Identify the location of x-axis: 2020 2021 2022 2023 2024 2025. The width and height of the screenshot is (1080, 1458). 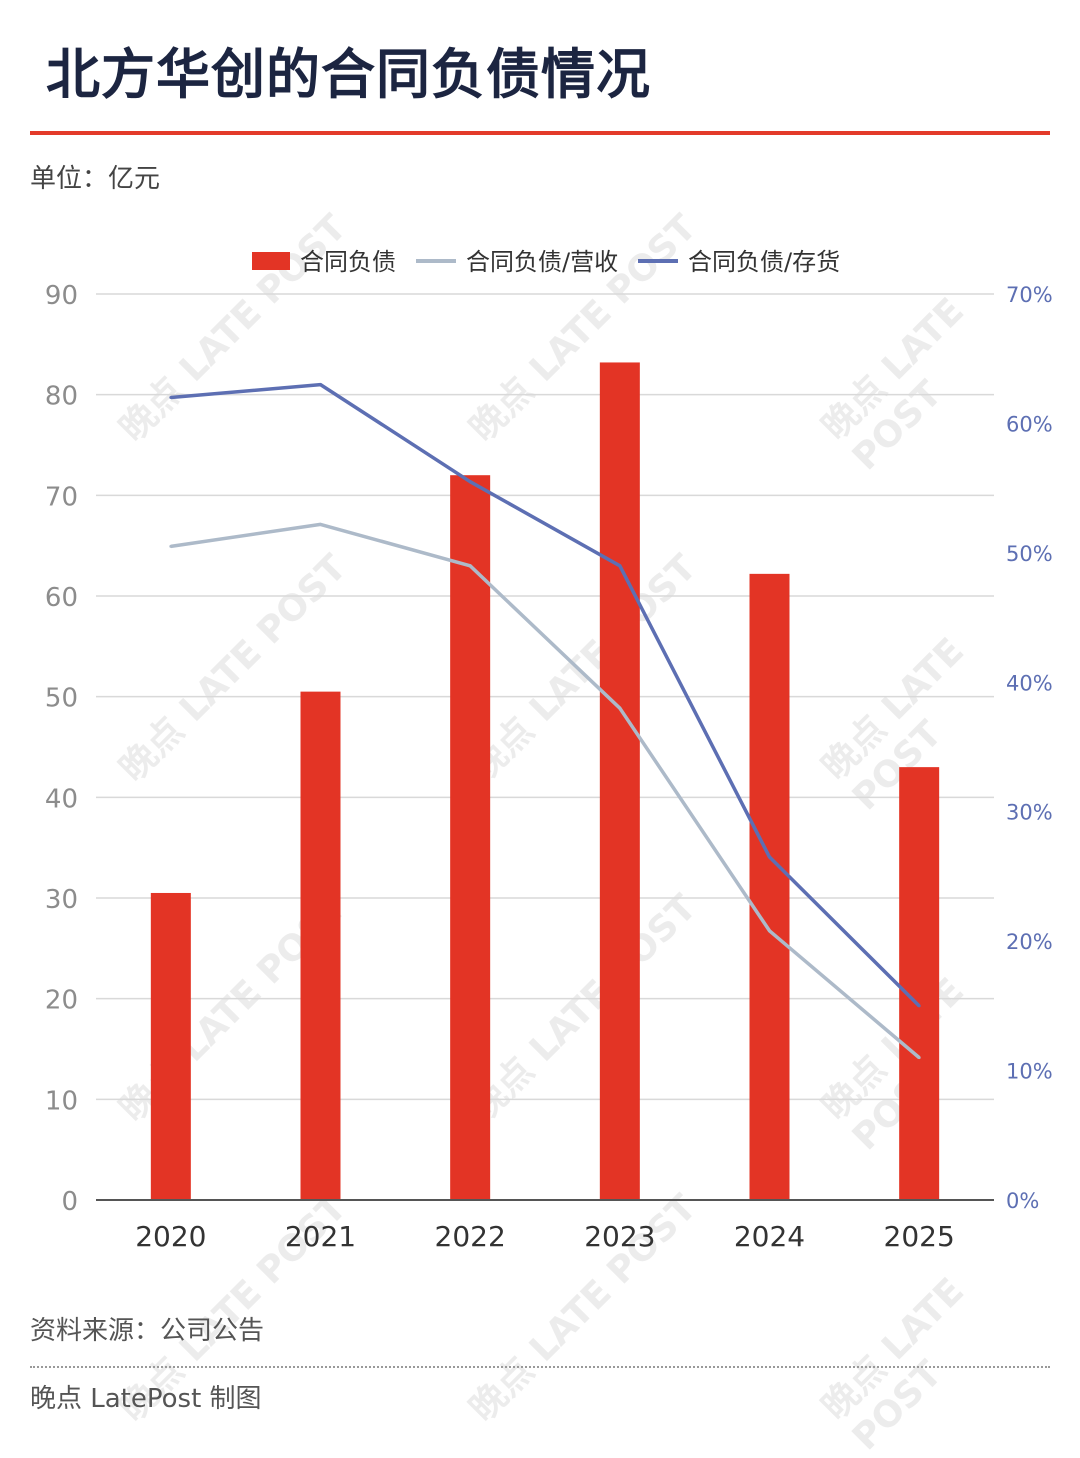
(545, 1226).